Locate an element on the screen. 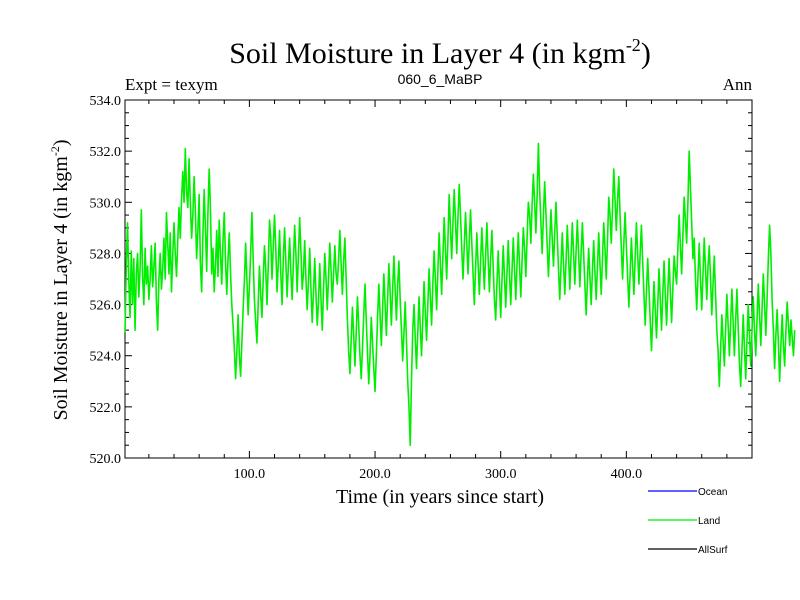 Image resolution: width=800 pixels, height=600 pixels. y-axis-label-superscript: -2 is located at coordinates (55, 151).